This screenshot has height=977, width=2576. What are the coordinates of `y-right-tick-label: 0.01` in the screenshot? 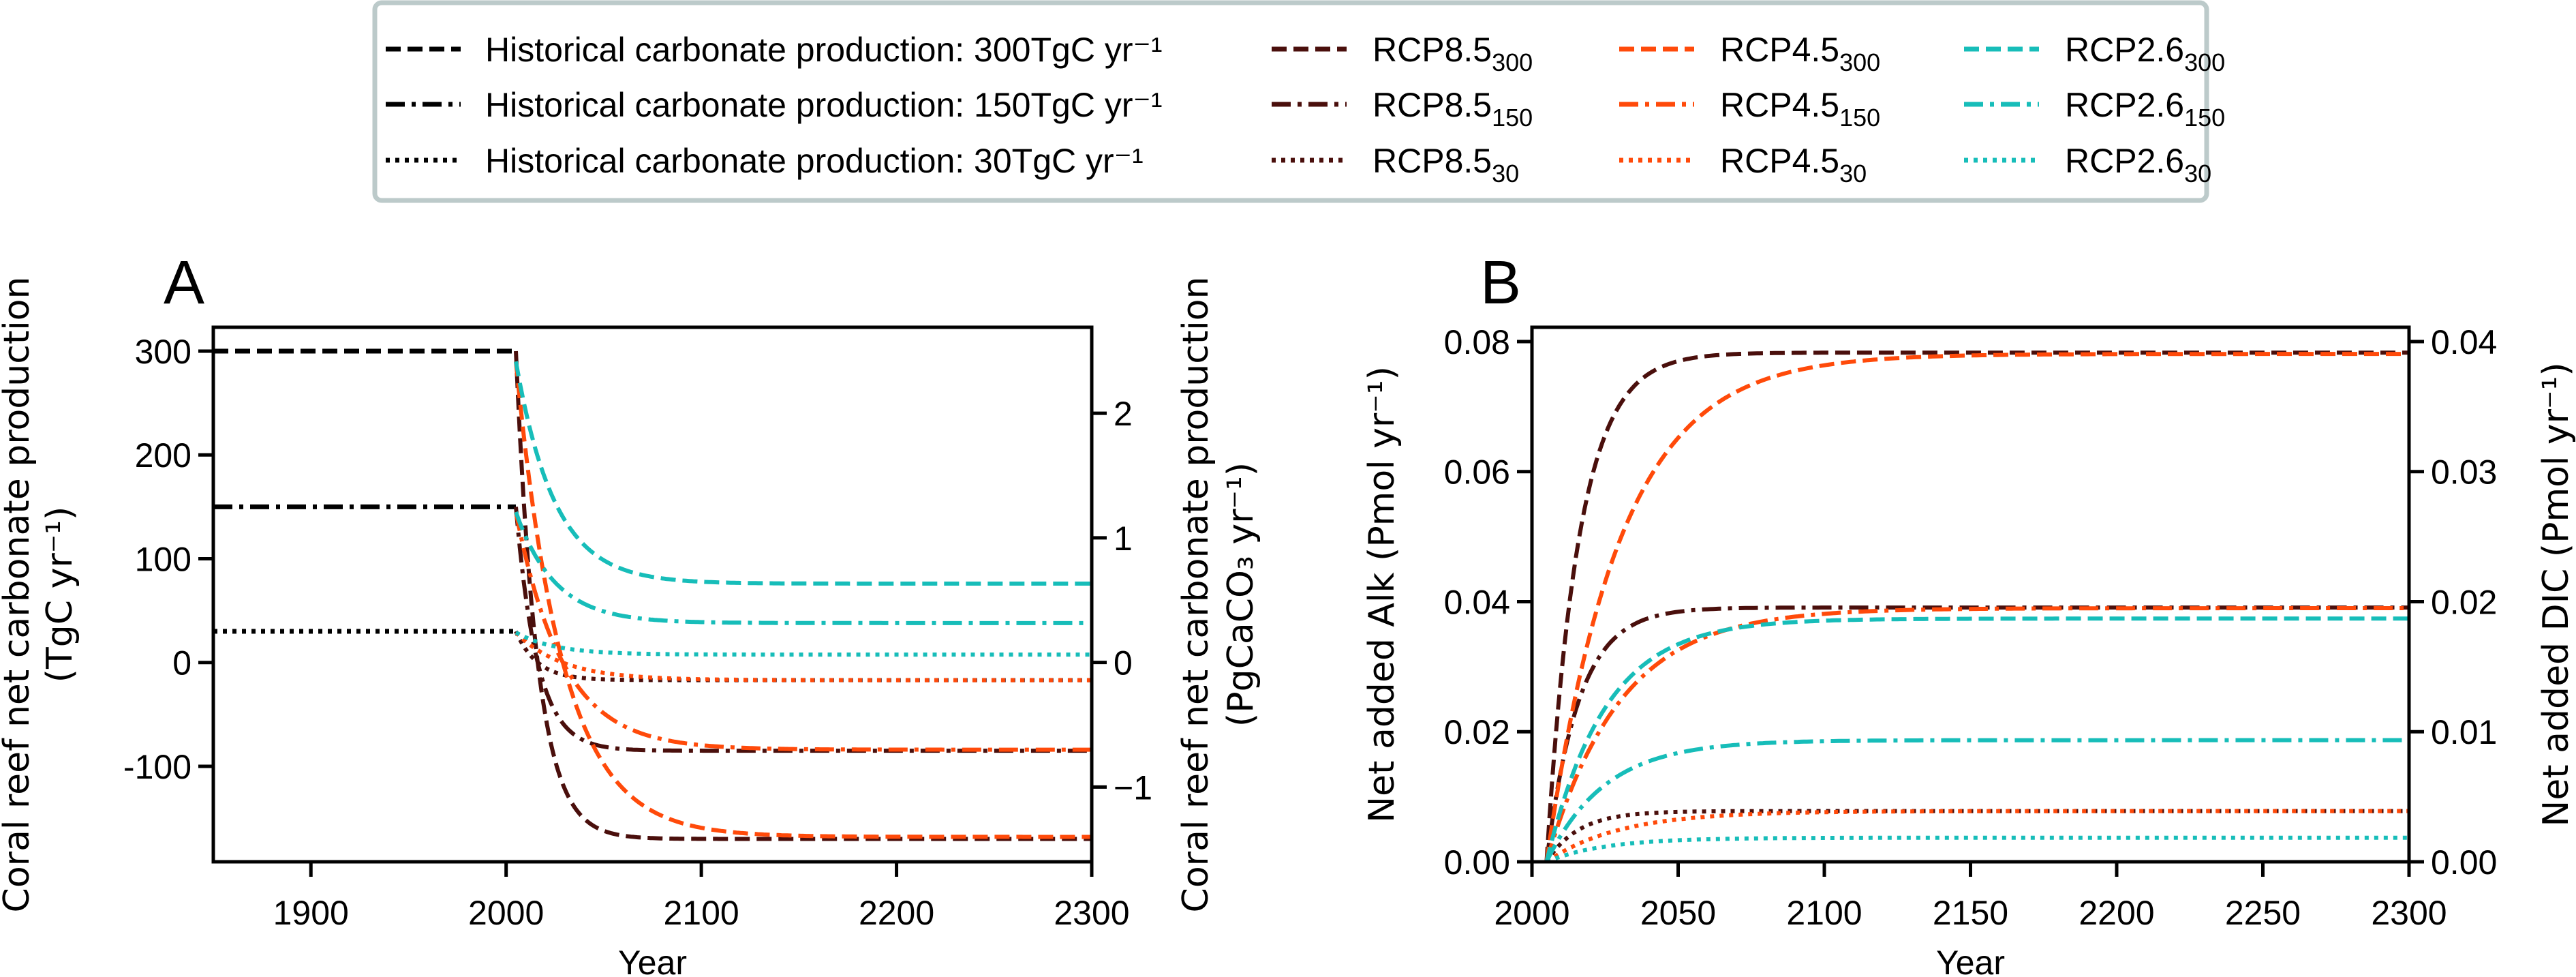 It's located at (2464, 732).